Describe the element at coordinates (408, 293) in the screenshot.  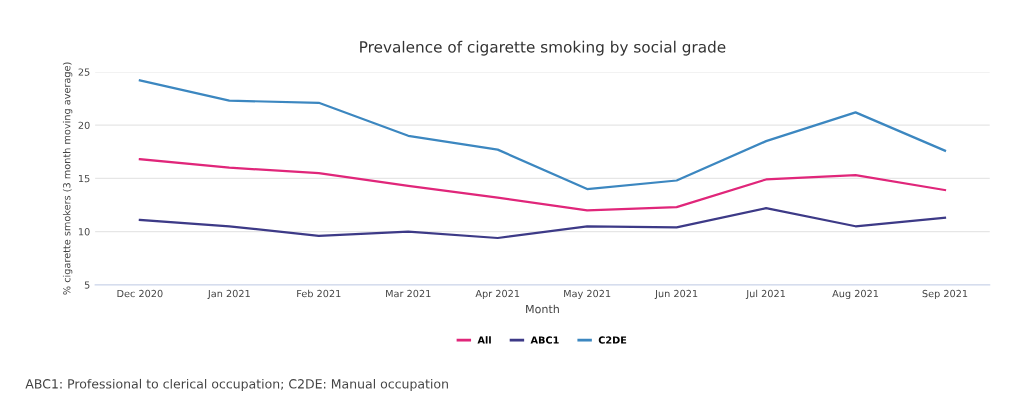
I see `x-tick-label: Mar 2021` at that location.